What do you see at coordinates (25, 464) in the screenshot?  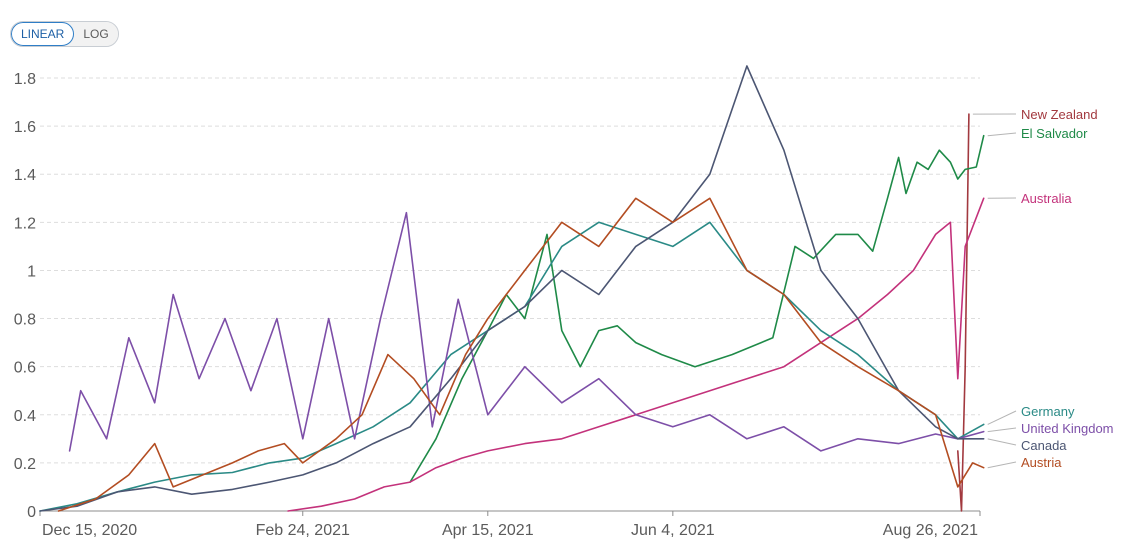 I see `y-tick-label: 0.2` at bounding box center [25, 464].